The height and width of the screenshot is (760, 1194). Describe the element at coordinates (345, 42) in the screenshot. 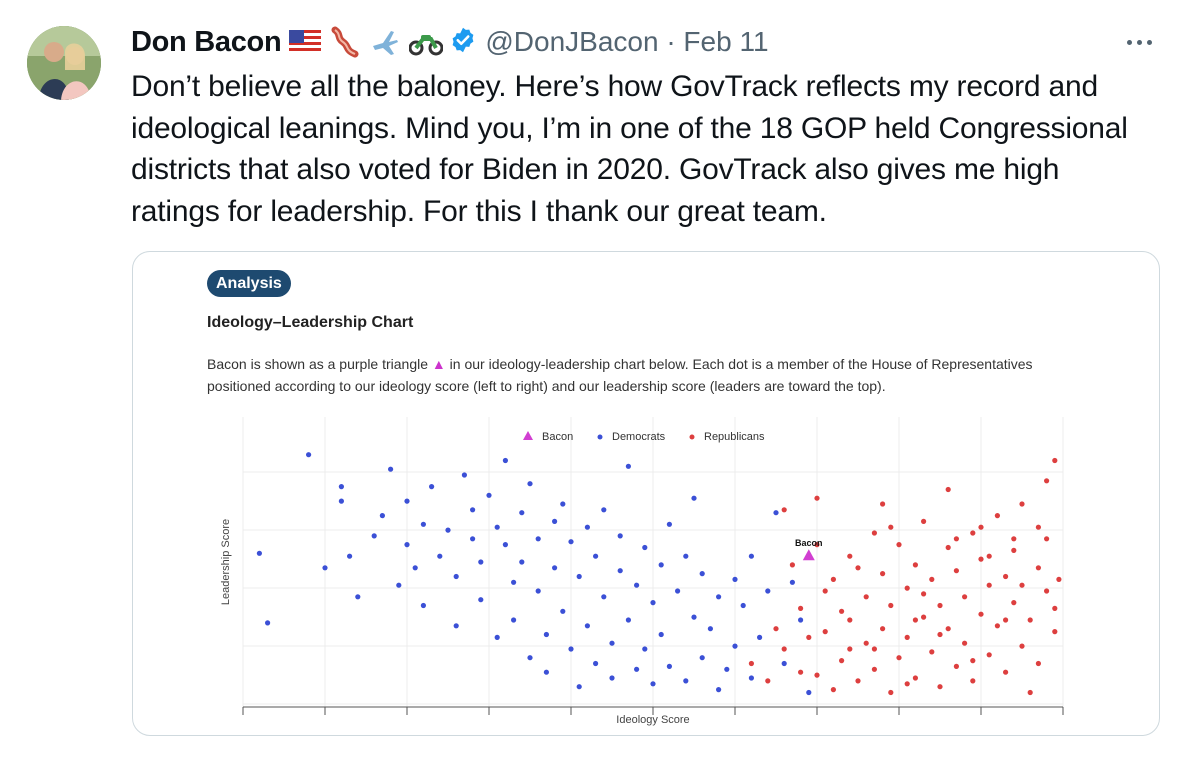

I see `bacon-icon` at that location.